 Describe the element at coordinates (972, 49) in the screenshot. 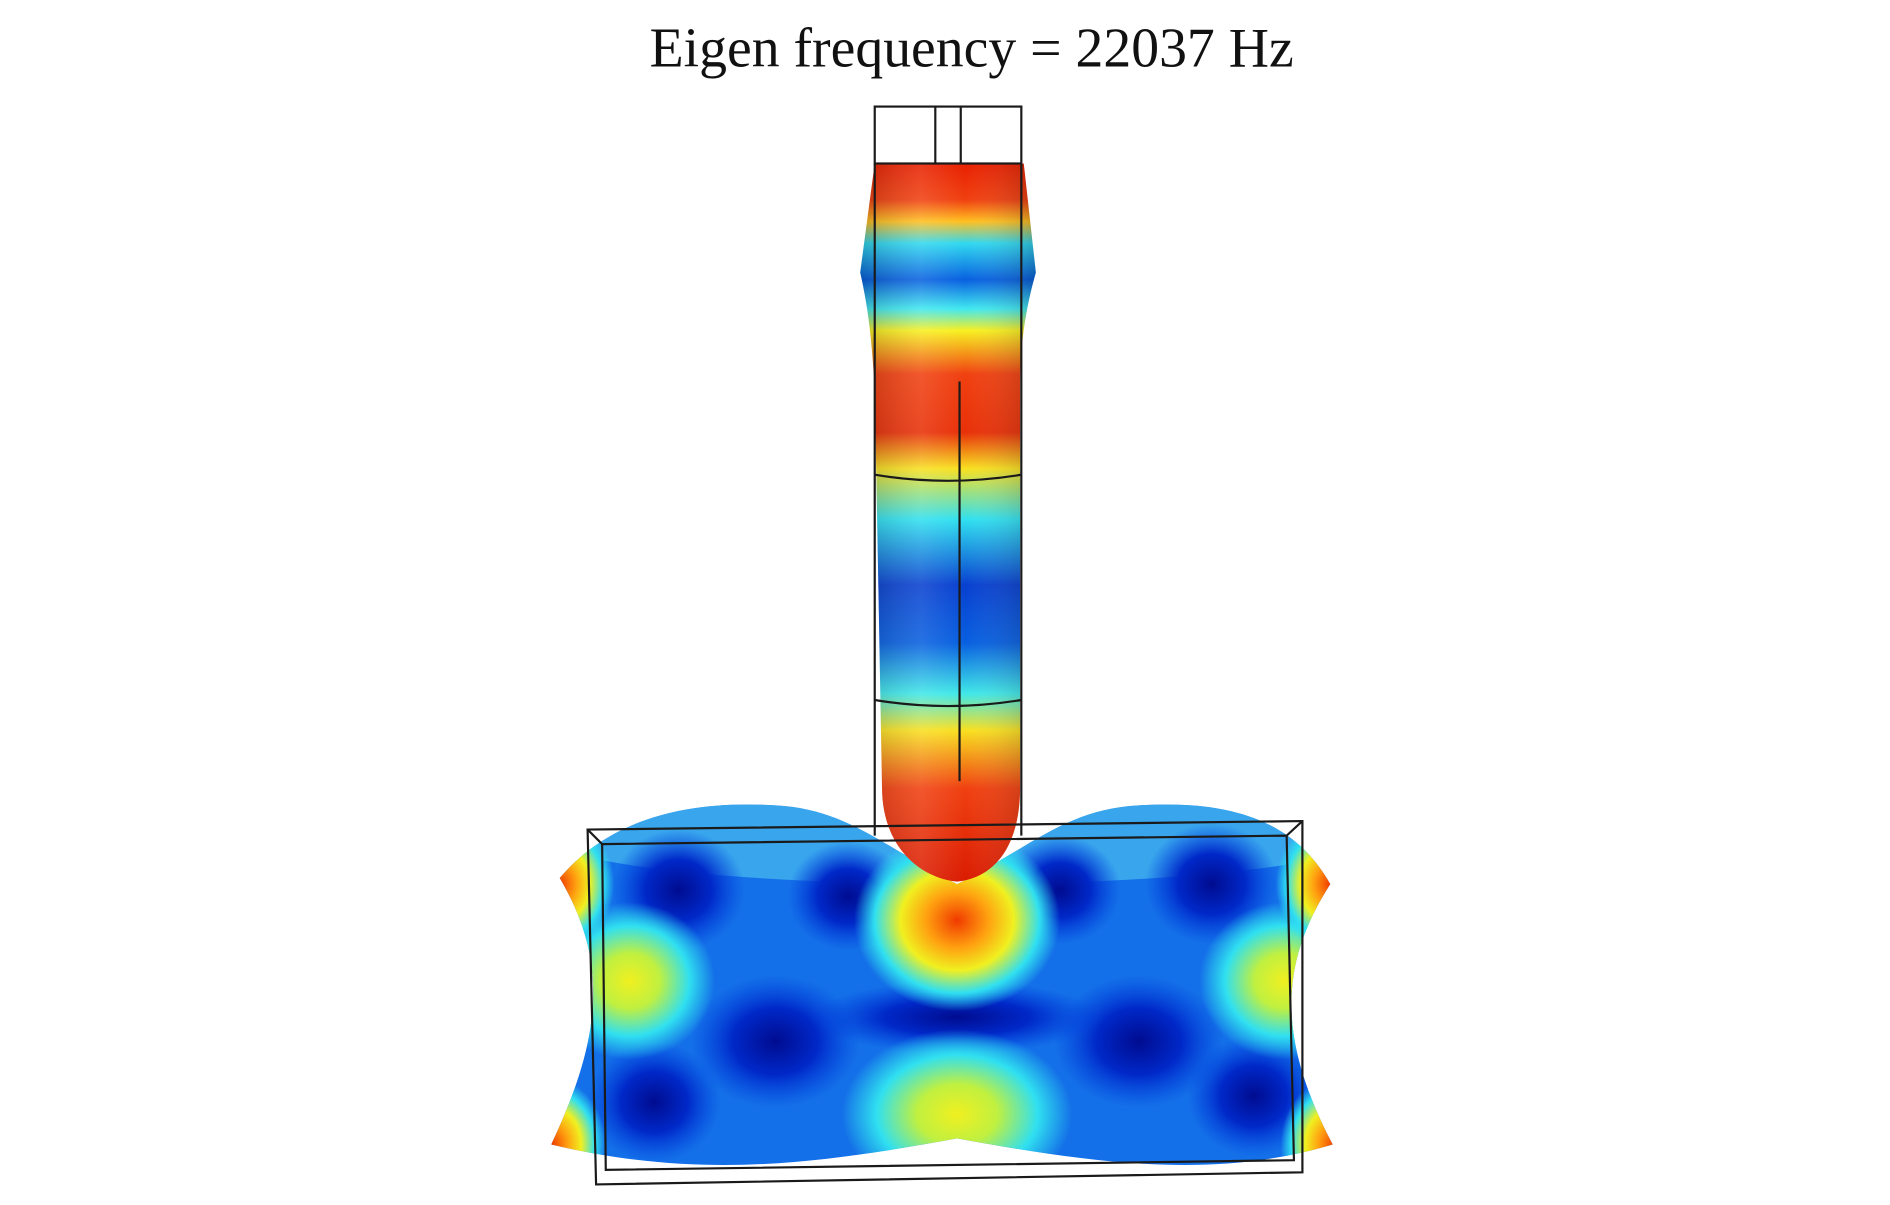

I see `title: Eigen frequency = 22037 Hz` at that location.